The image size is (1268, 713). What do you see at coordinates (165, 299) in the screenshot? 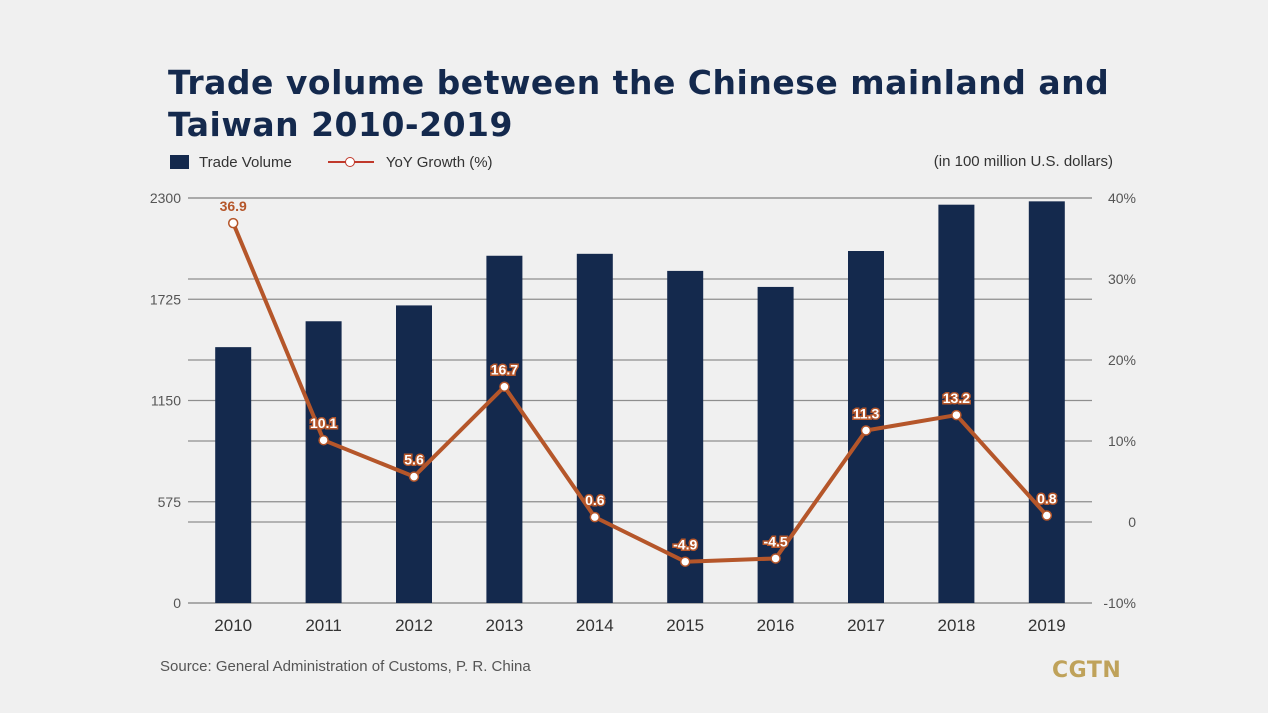
I see `y-left-tick-label: 1725` at bounding box center [165, 299].